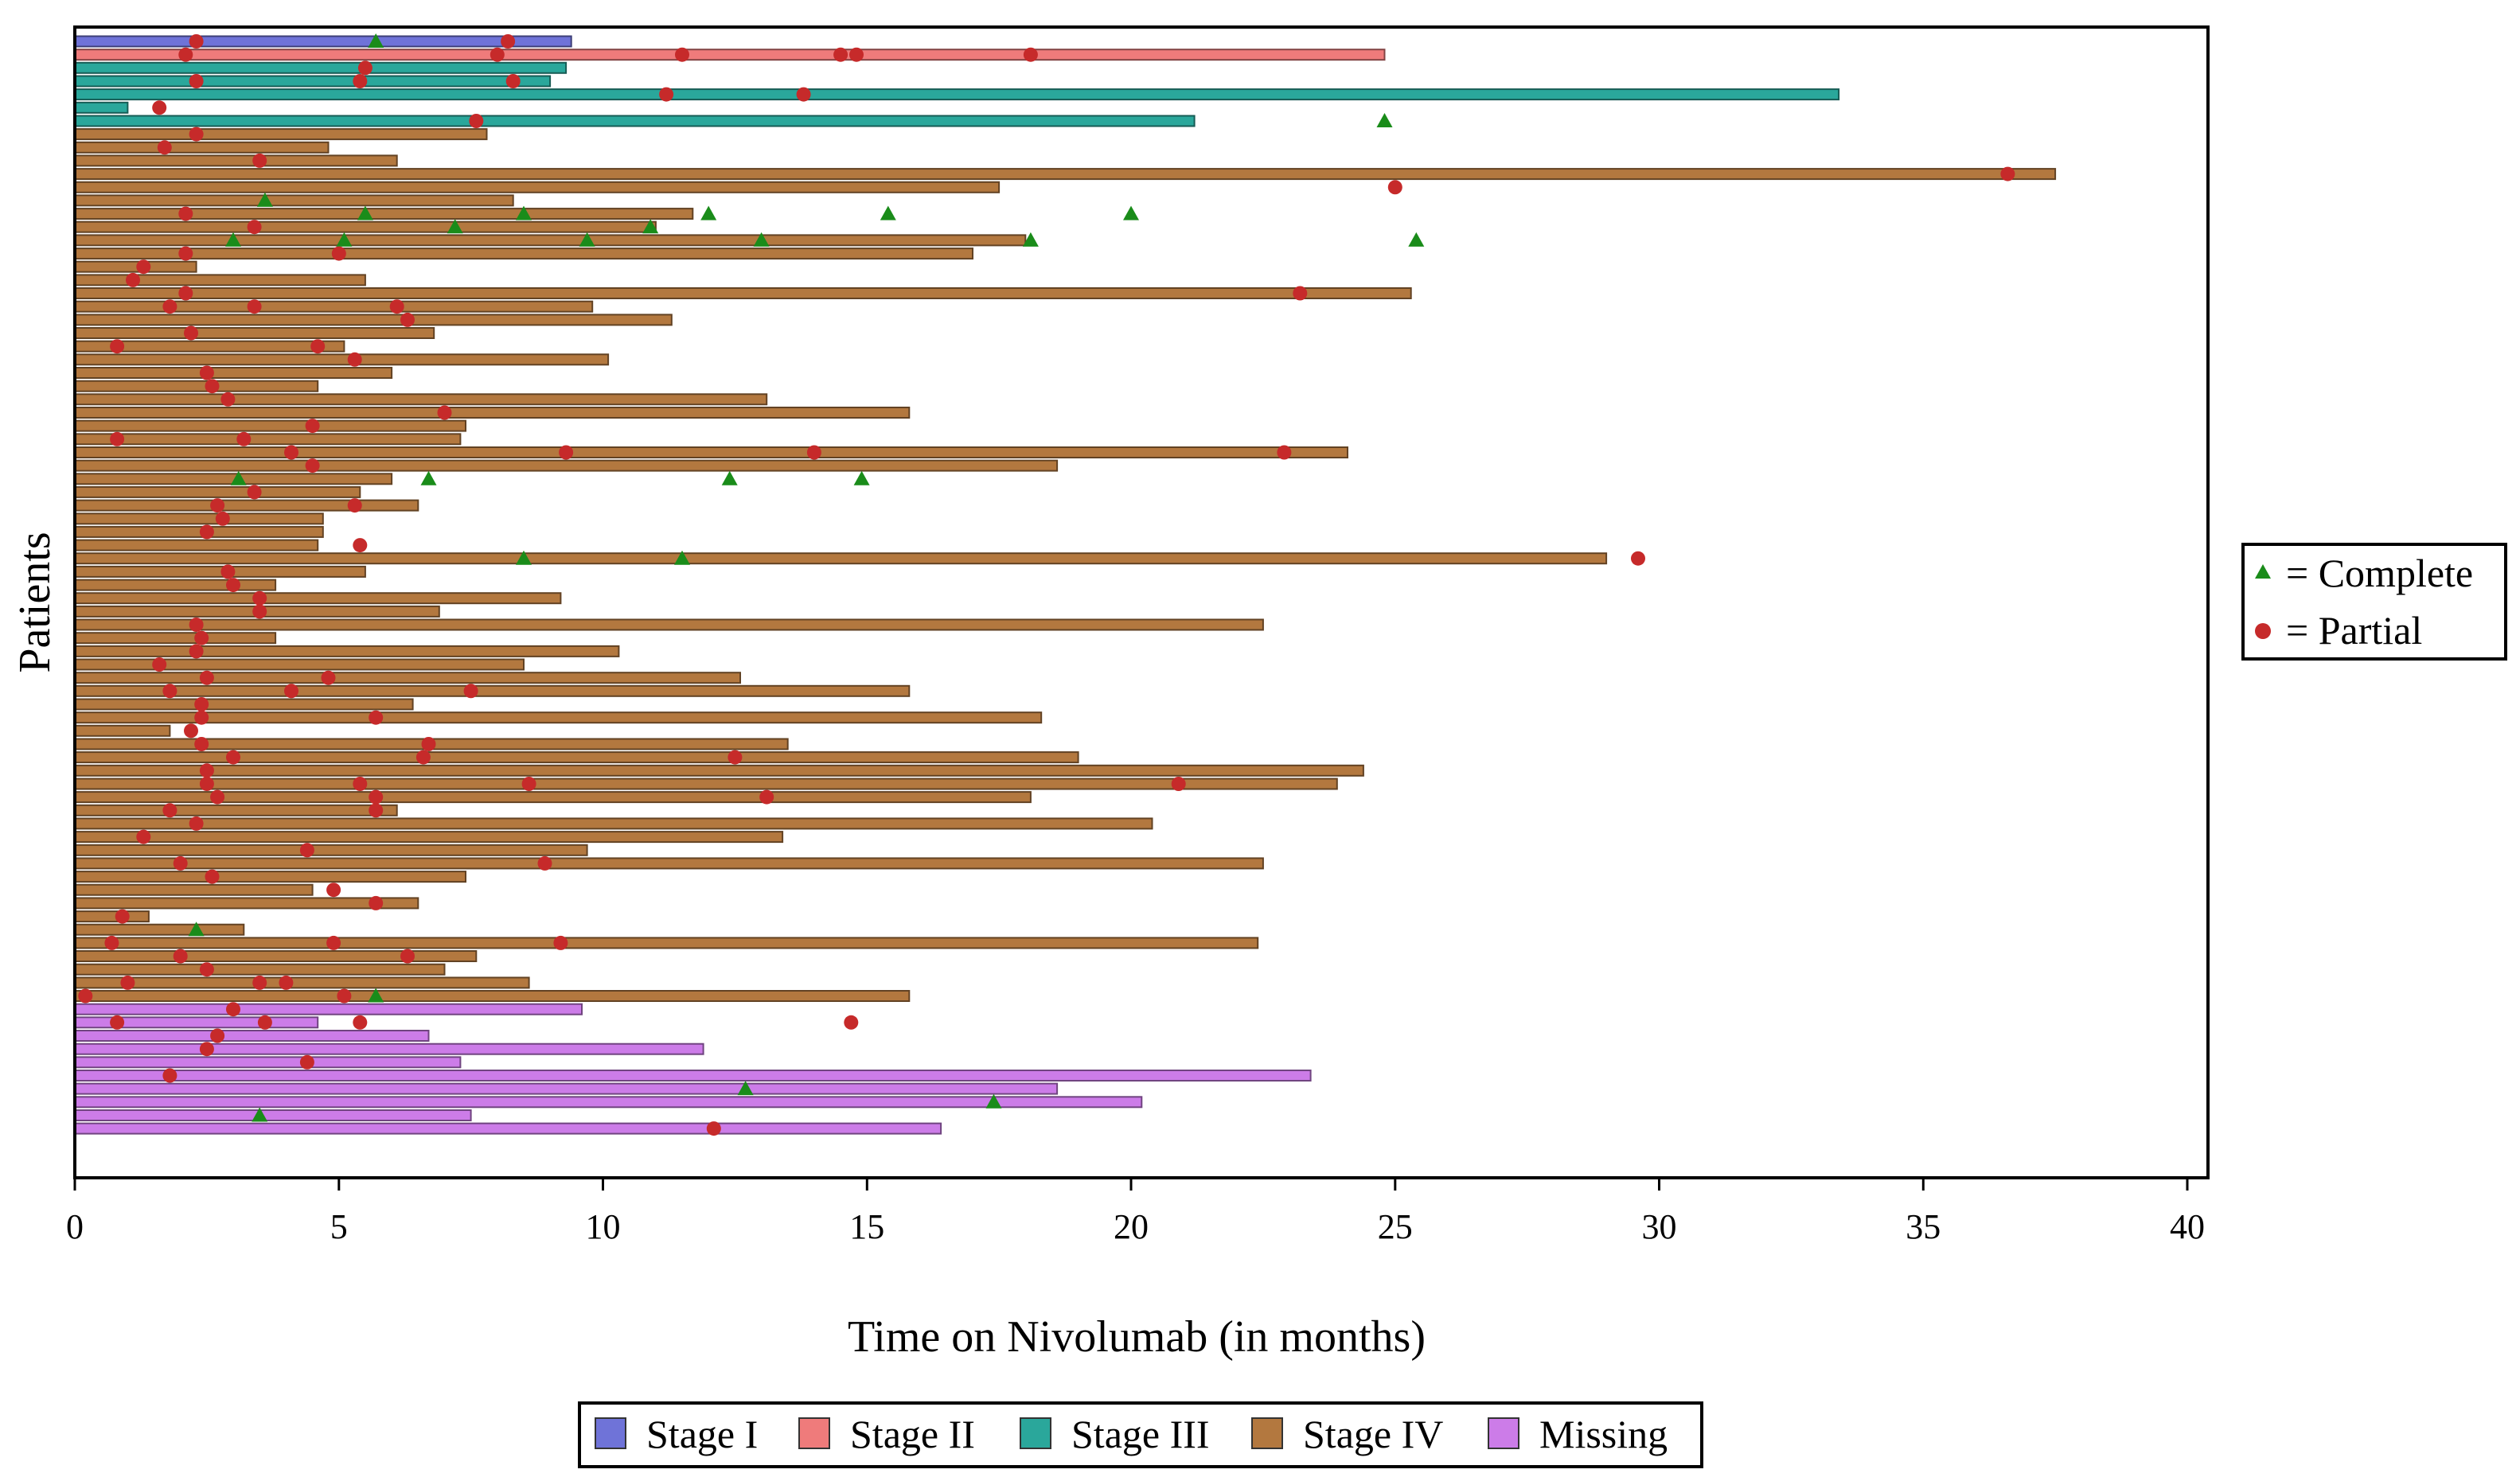 The height and width of the screenshot is (1481, 2520). What do you see at coordinates (1135, 1211) in the screenshot?
I see `x-axis: 0 5 10 15 20 25 30 35 40` at bounding box center [1135, 1211].